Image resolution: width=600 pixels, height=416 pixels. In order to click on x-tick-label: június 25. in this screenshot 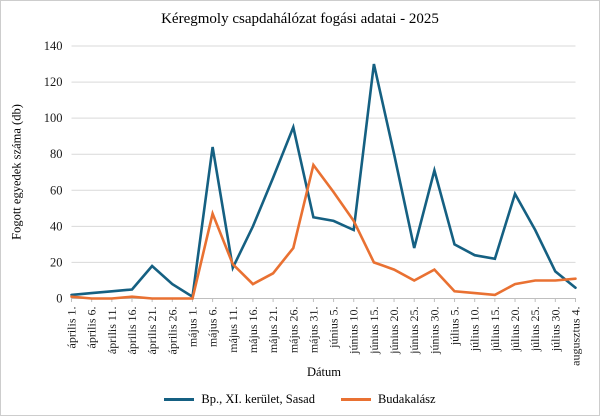, I will do `click(414, 331)`.